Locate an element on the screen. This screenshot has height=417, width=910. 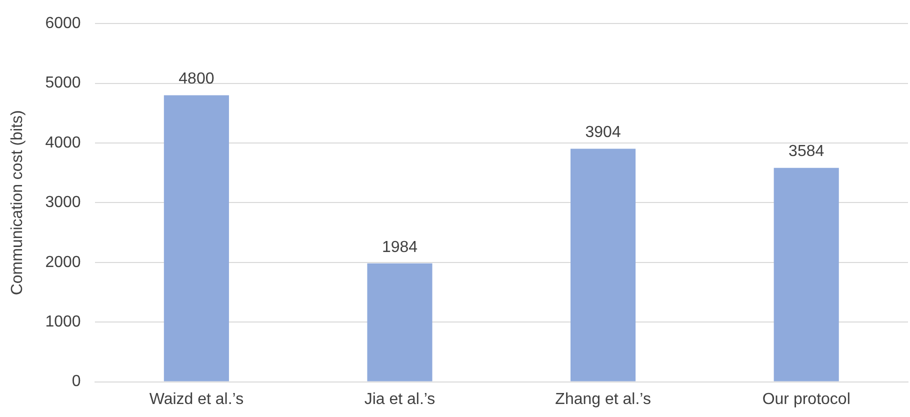
y-tick-label: 3000 is located at coordinates (63, 203).